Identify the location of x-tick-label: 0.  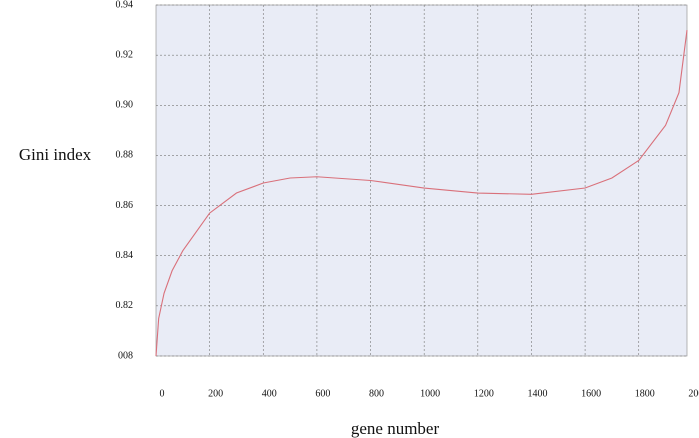
(162, 393).